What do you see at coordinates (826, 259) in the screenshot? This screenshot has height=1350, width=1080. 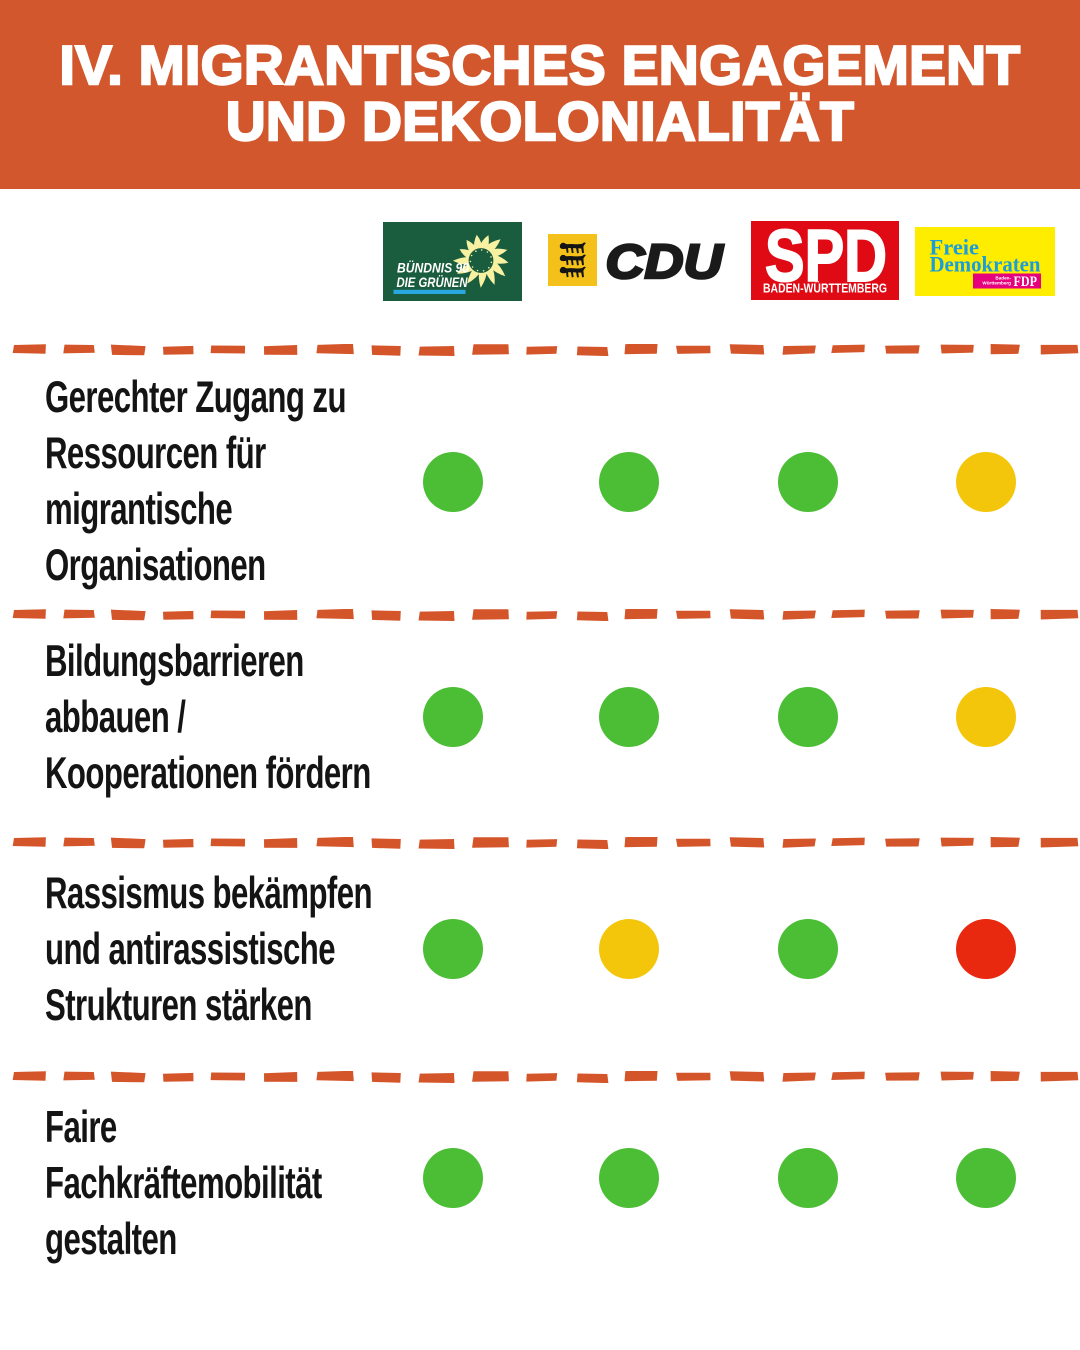 I see `svg-text: SPD` at bounding box center [826, 259].